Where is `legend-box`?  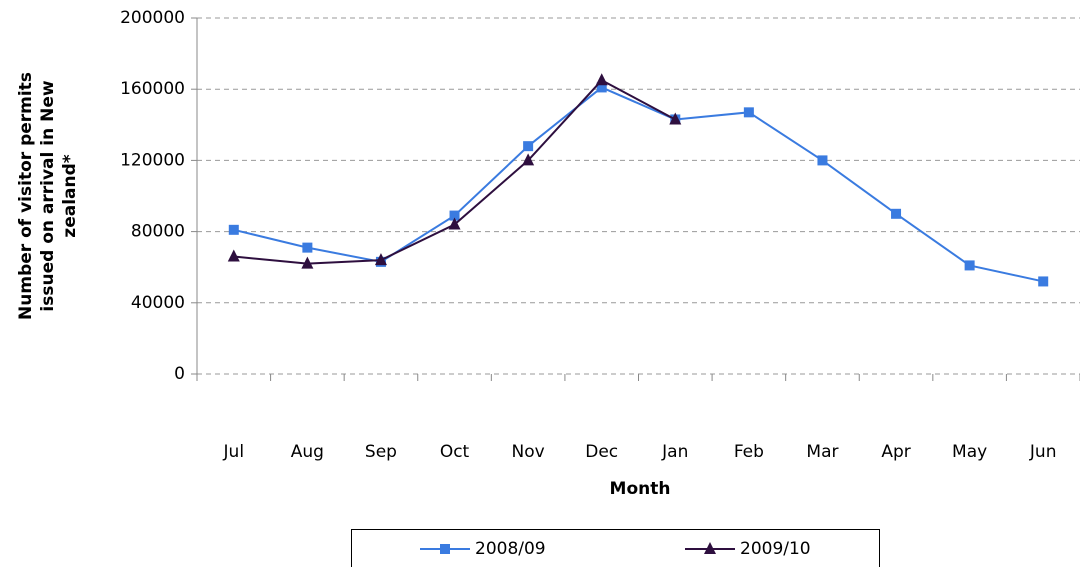 legend-box is located at coordinates (615, 548).